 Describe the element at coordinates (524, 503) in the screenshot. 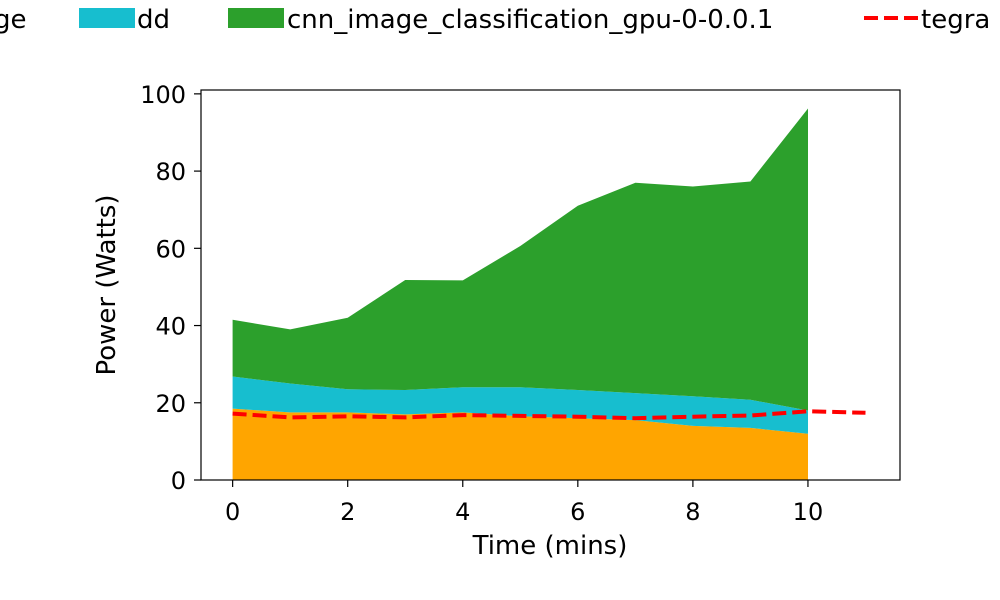

I see `x-axis: 0 2 4 6 8 10` at that location.